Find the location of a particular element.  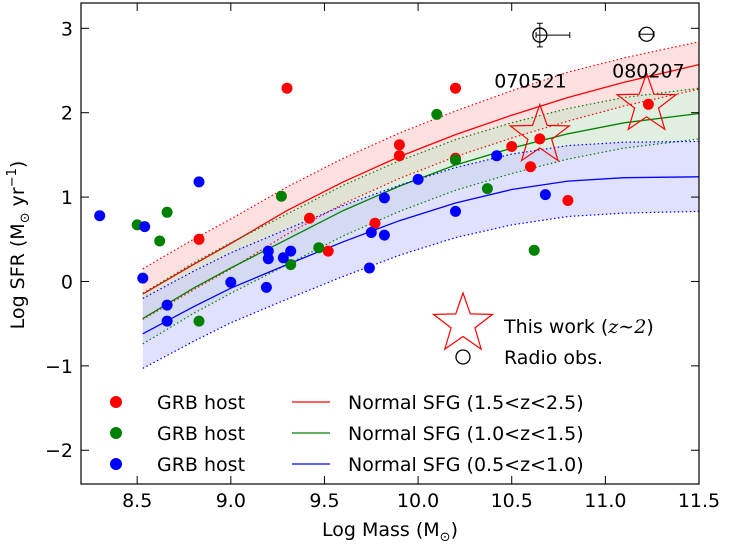

x-tick-label-1: 9.0 is located at coordinates (231, 501).